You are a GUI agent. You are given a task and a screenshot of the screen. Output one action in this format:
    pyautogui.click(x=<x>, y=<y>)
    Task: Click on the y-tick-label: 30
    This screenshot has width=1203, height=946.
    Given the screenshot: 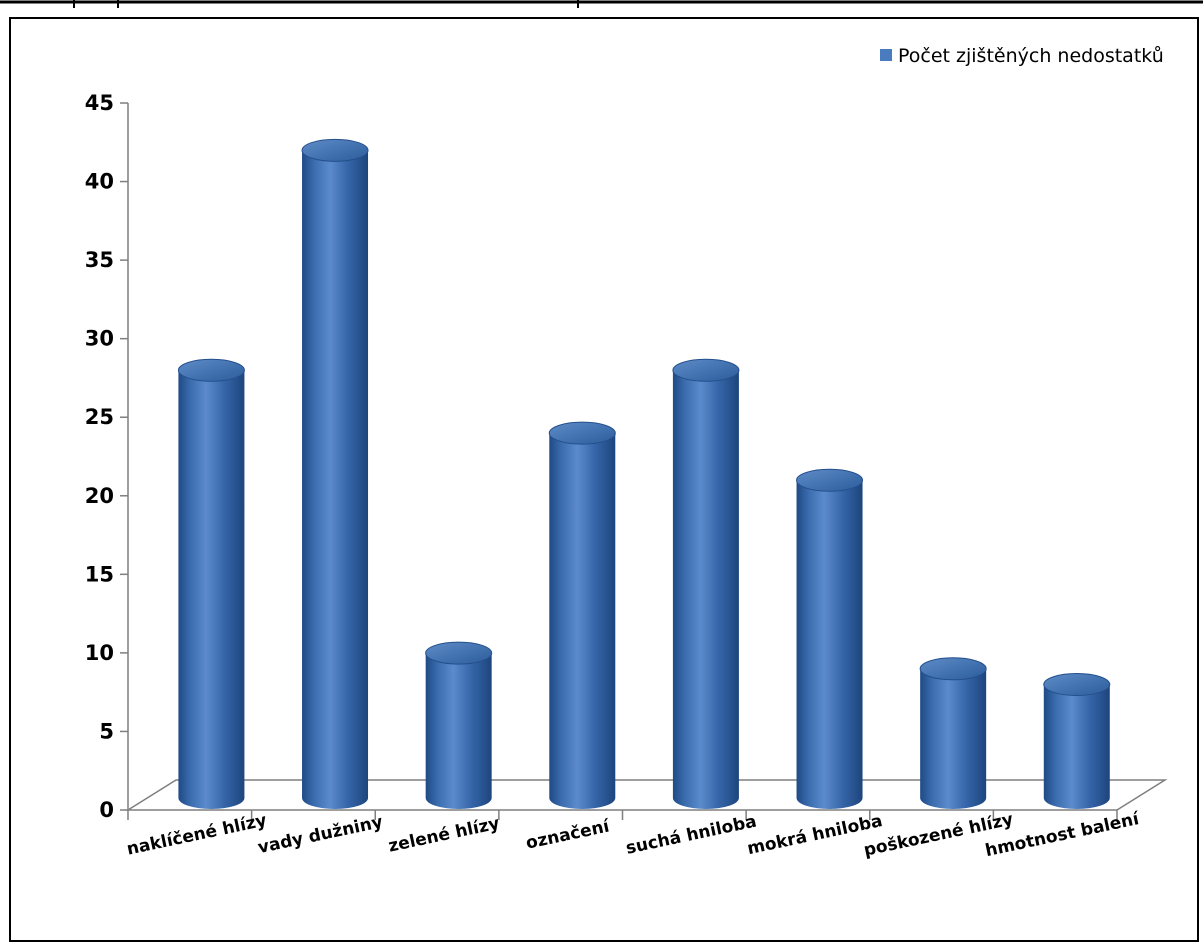 What is the action you would take?
    pyautogui.click(x=99, y=339)
    